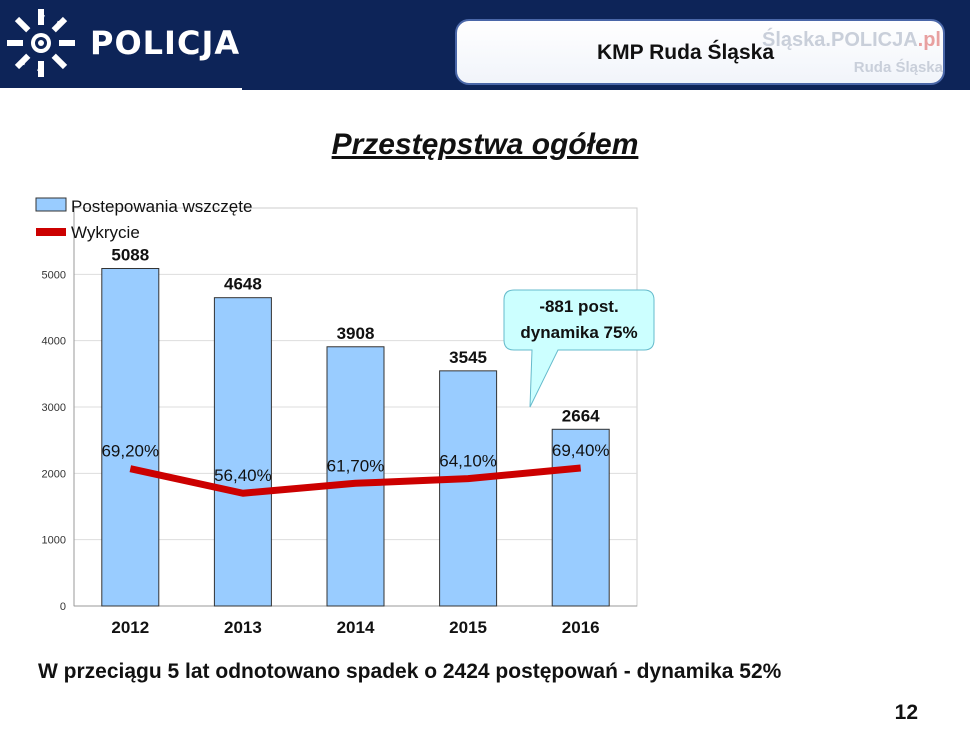  I want to click on y-tick-label: 0, so click(63, 607).